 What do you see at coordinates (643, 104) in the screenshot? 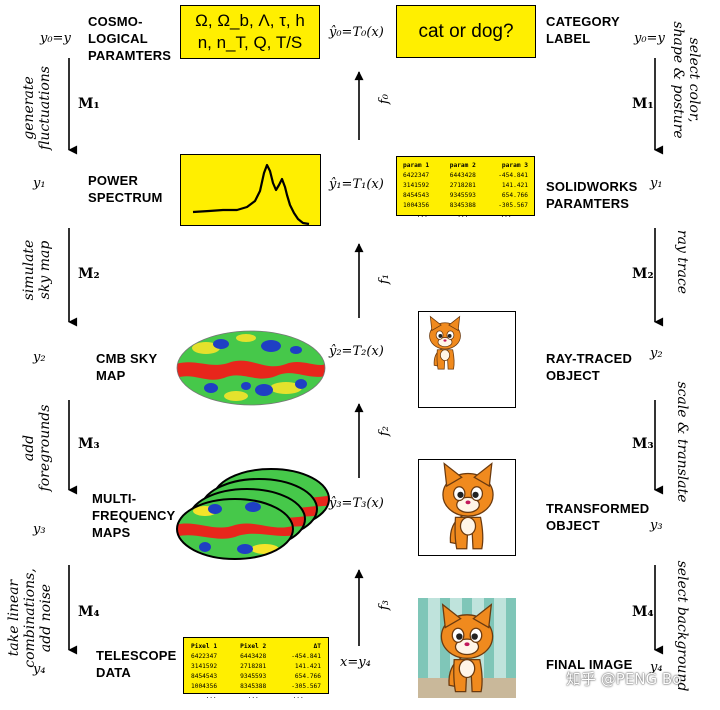
I see `right-m1: M₁` at bounding box center [643, 104].